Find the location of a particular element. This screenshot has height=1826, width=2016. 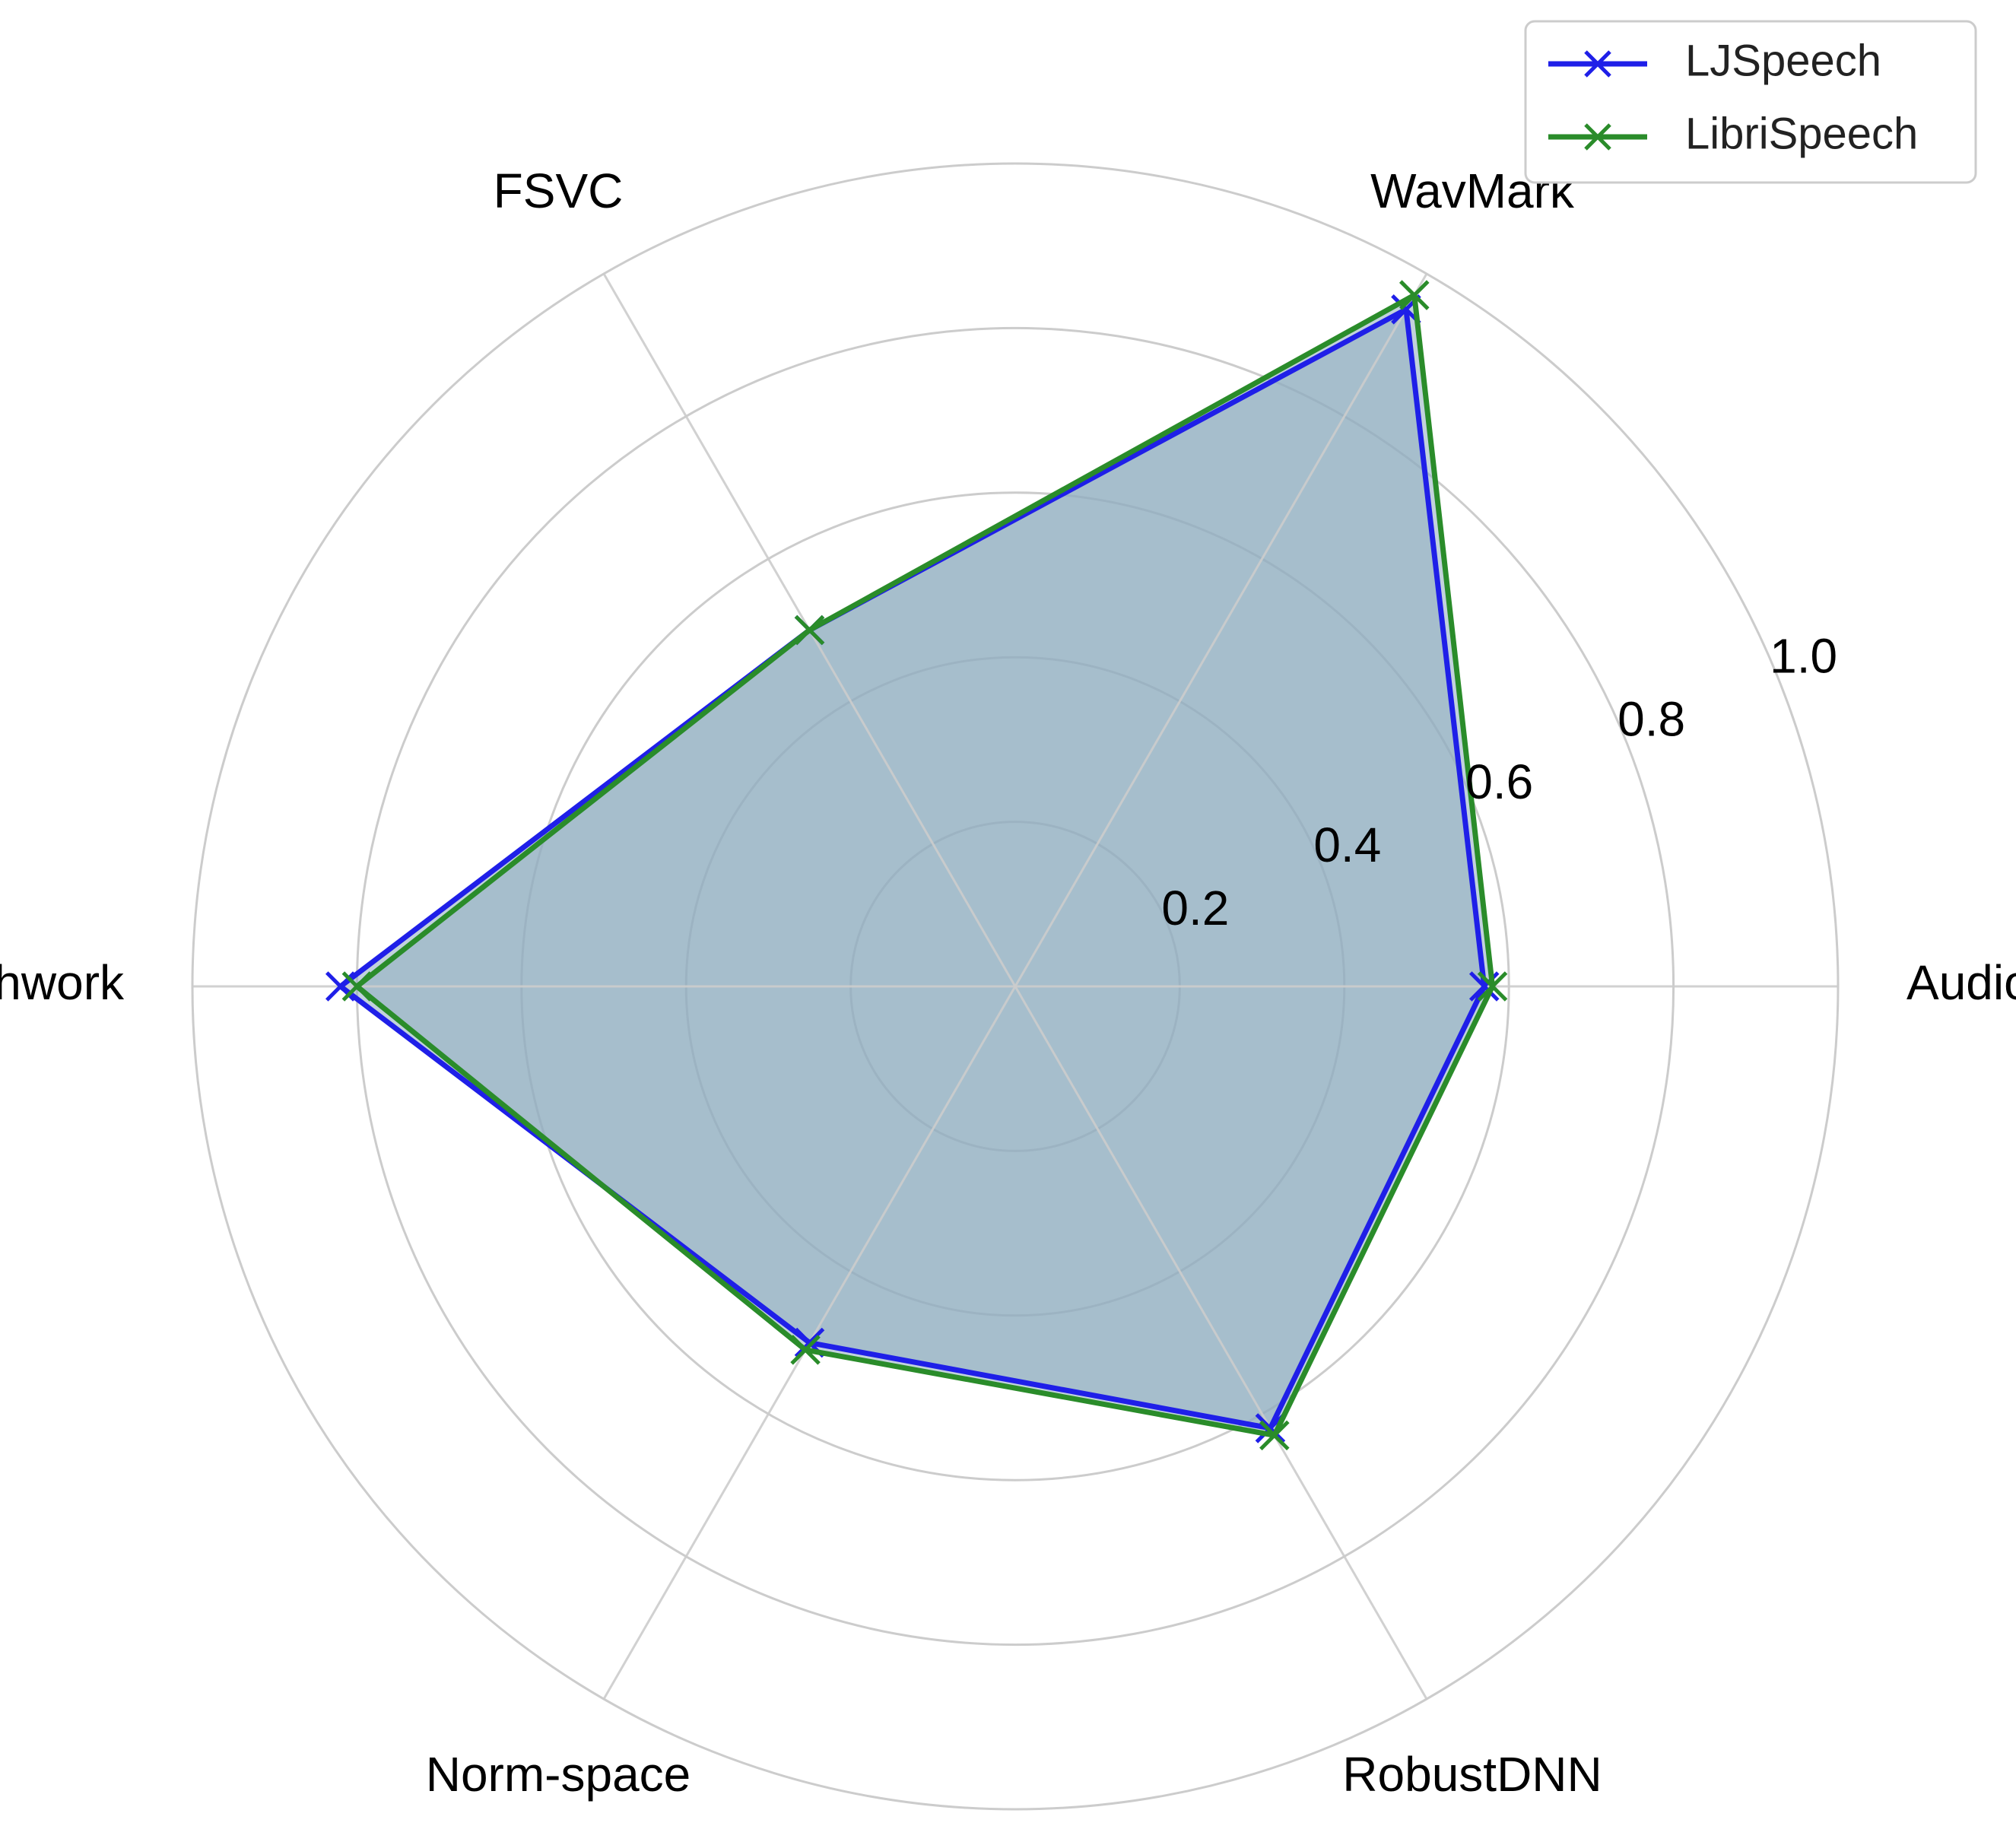

spoke-robustdnn is located at coordinates (1221, 1343).